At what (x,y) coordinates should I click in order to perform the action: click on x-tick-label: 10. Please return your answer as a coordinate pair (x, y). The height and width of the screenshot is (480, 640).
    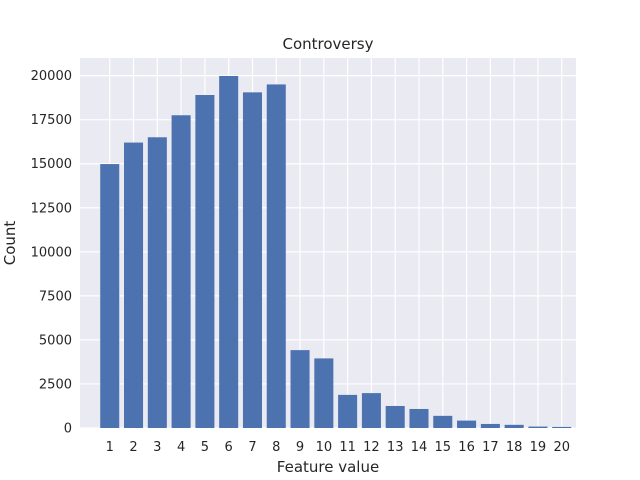
    Looking at the image, I should click on (324, 447).